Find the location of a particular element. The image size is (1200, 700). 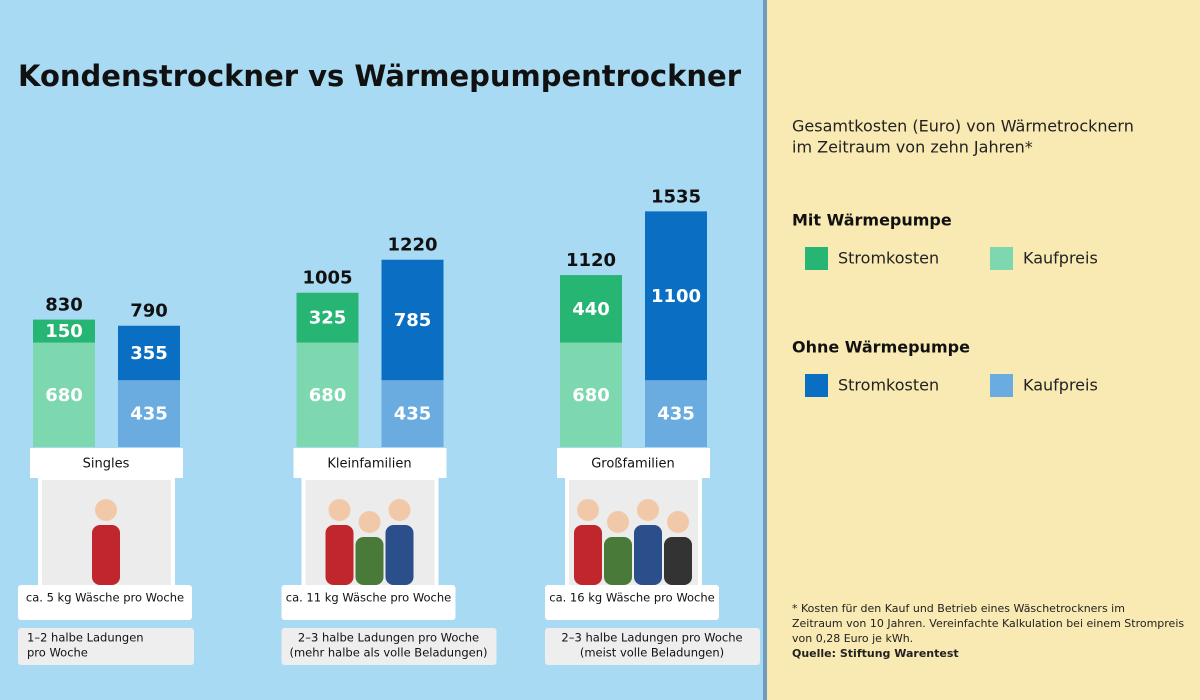

total-label: 1120 is located at coordinates (591, 260).